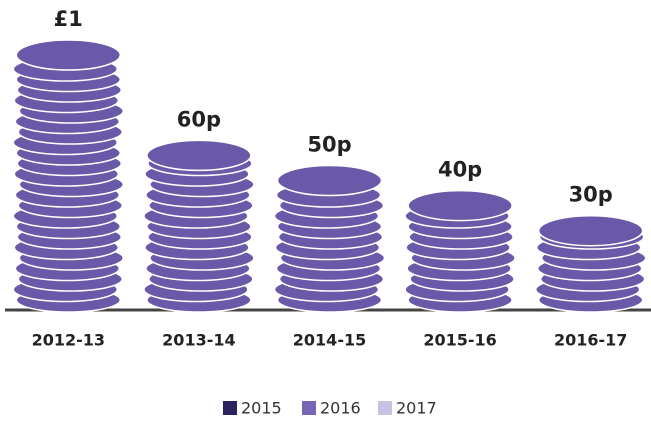 The width and height of the screenshot is (651, 421). I want to click on value-label: 60p, so click(199, 119).